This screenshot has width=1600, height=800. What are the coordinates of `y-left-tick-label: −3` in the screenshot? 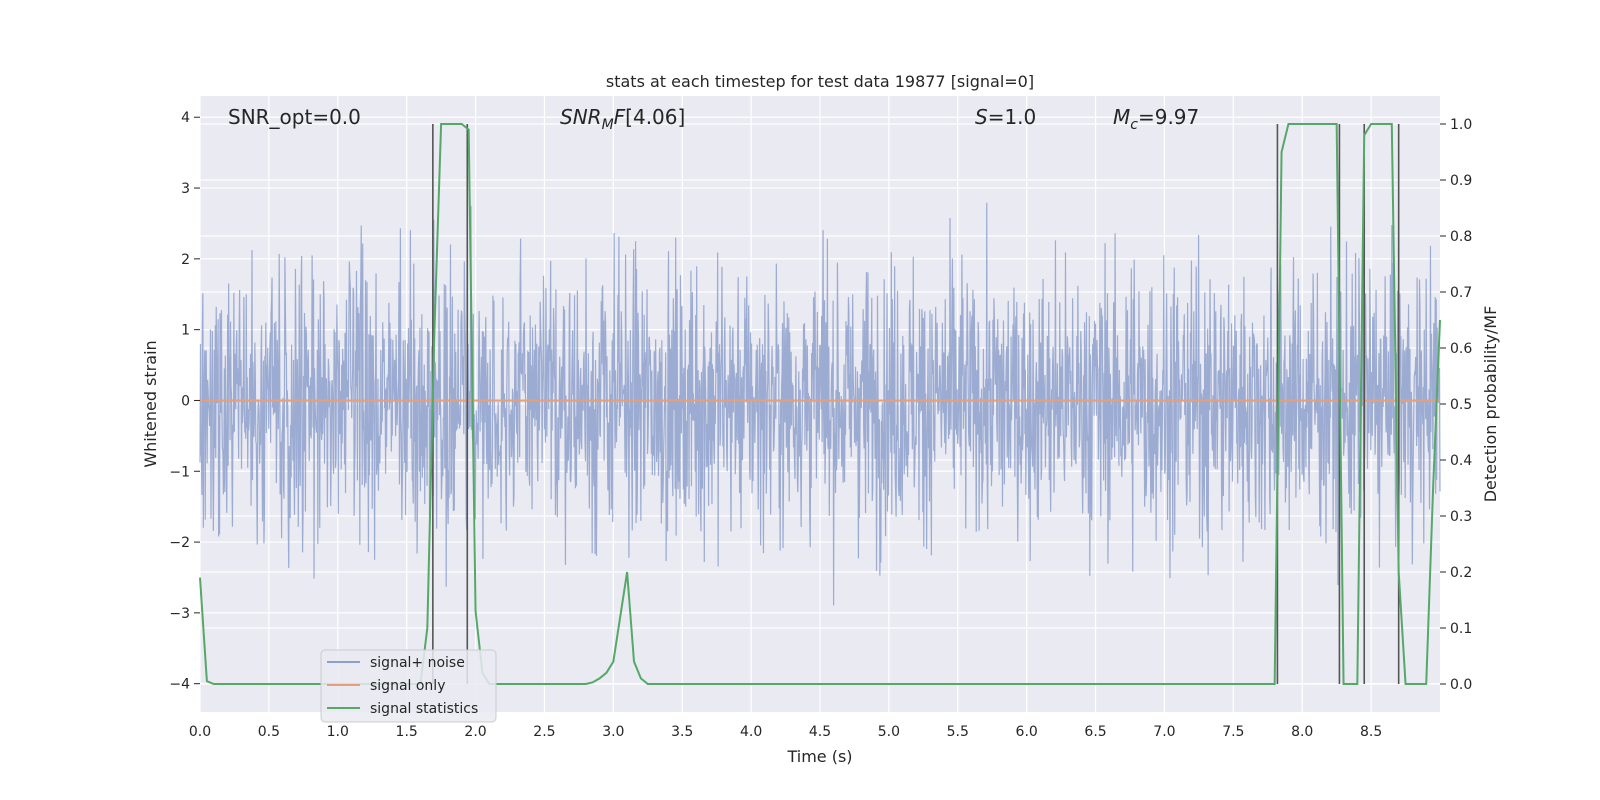 It's located at (179, 614).